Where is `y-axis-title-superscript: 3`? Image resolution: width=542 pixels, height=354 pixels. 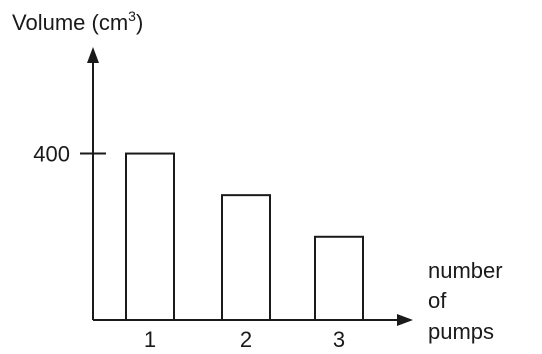
y-axis-title-superscript: 3 is located at coordinates (132, 16).